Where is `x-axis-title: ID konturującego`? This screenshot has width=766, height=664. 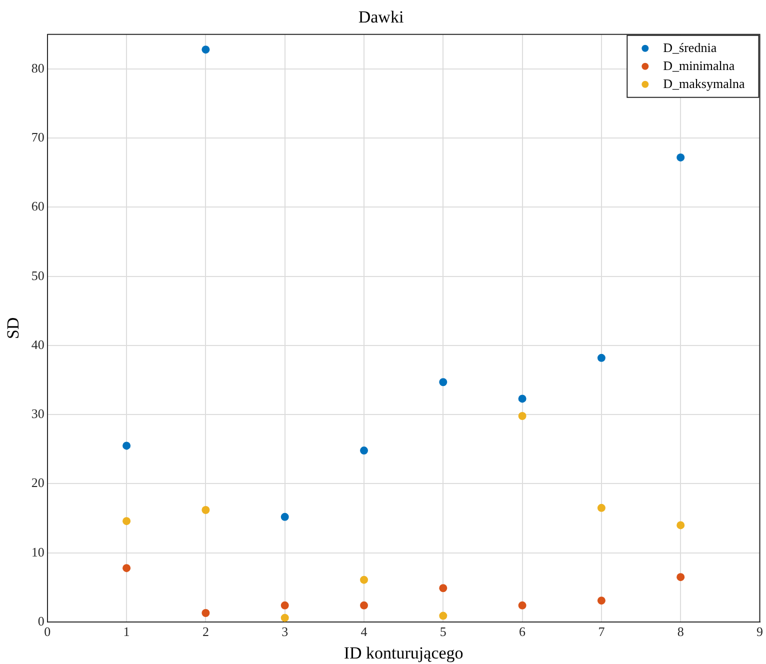
x-axis-title: ID konturującego is located at coordinates (404, 652).